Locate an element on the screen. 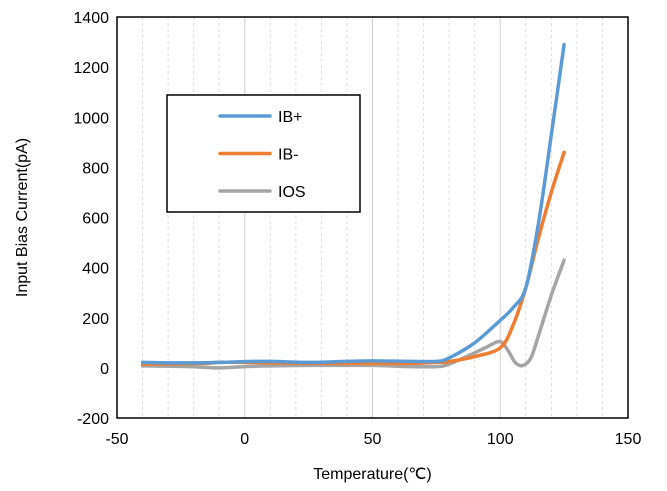 Image resolution: width=667 pixels, height=491 pixels. y-tick-label: 400 is located at coordinates (95, 269).